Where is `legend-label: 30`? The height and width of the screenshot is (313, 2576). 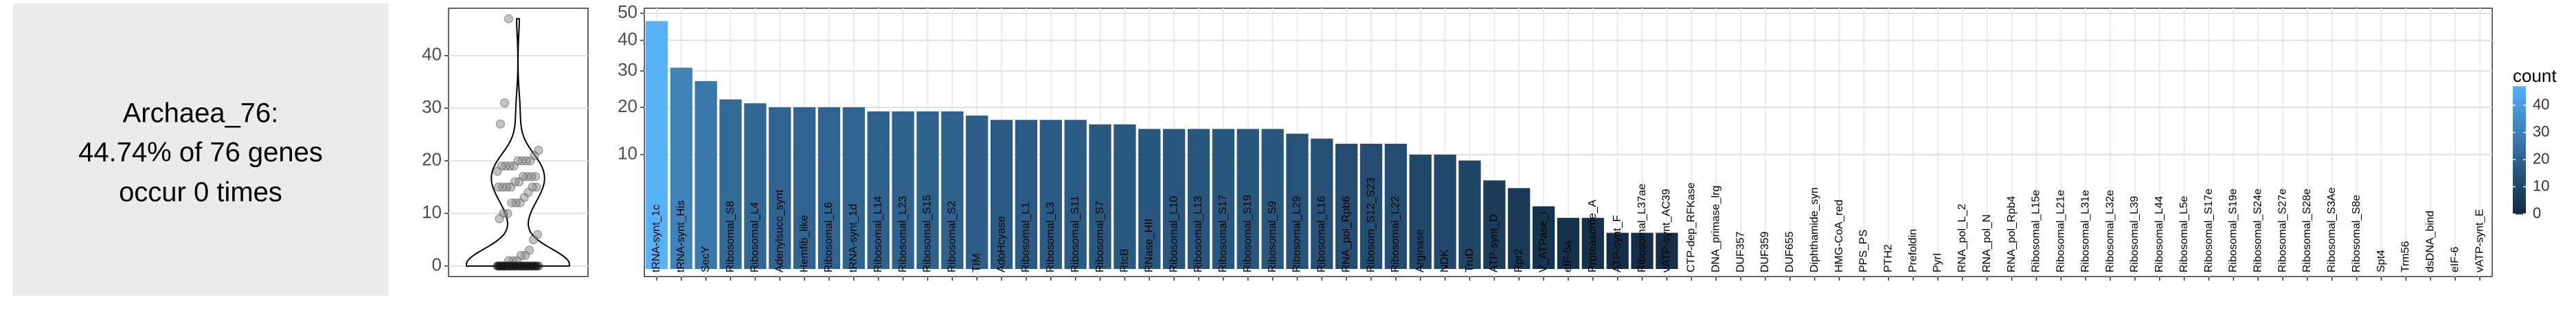
legend-label: 30 is located at coordinates (2541, 131).